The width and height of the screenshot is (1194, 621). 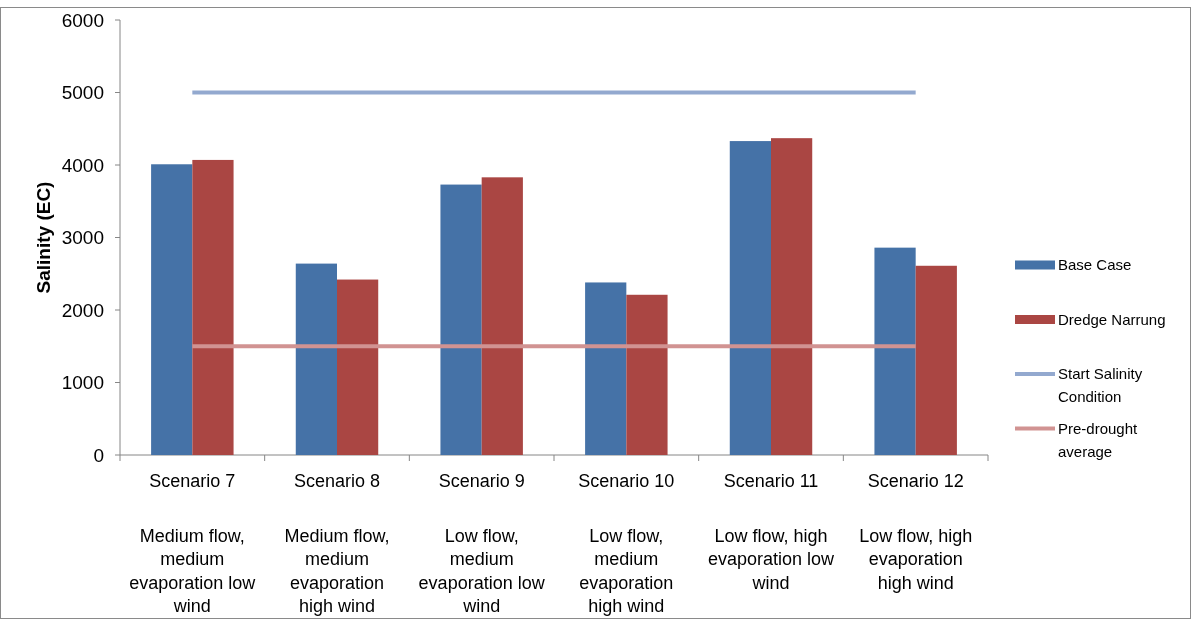 I want to click on category-label: Scenario 10 Low flow, medium evaporation high wind, so click(x=626, y=543).